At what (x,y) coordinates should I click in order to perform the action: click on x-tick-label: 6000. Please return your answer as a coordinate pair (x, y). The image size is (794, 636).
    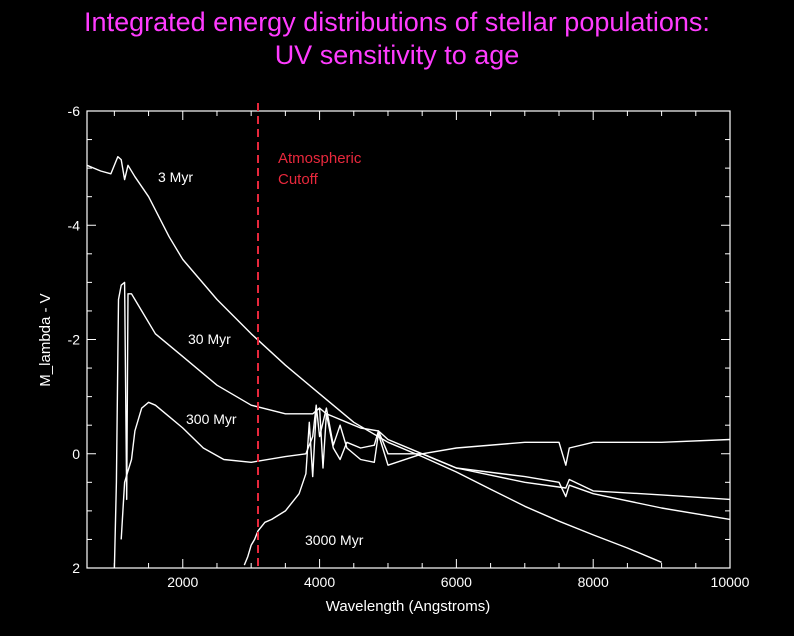
    Looking at the image, I should click on (456, 582).